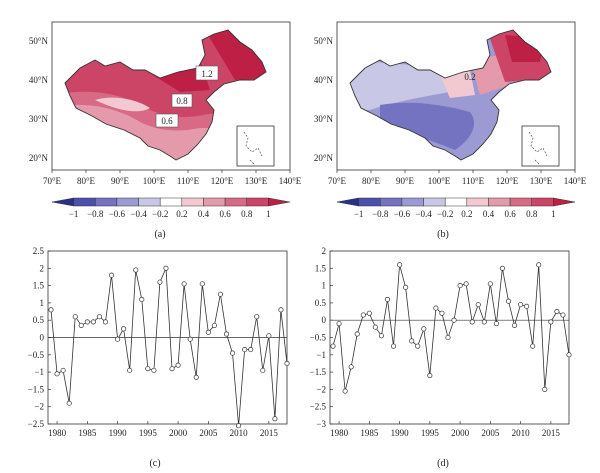 Image resolution: width=600 pixels, height=473 pixels. I want to click on y-tick-label: 0.5, so click(39, 320).